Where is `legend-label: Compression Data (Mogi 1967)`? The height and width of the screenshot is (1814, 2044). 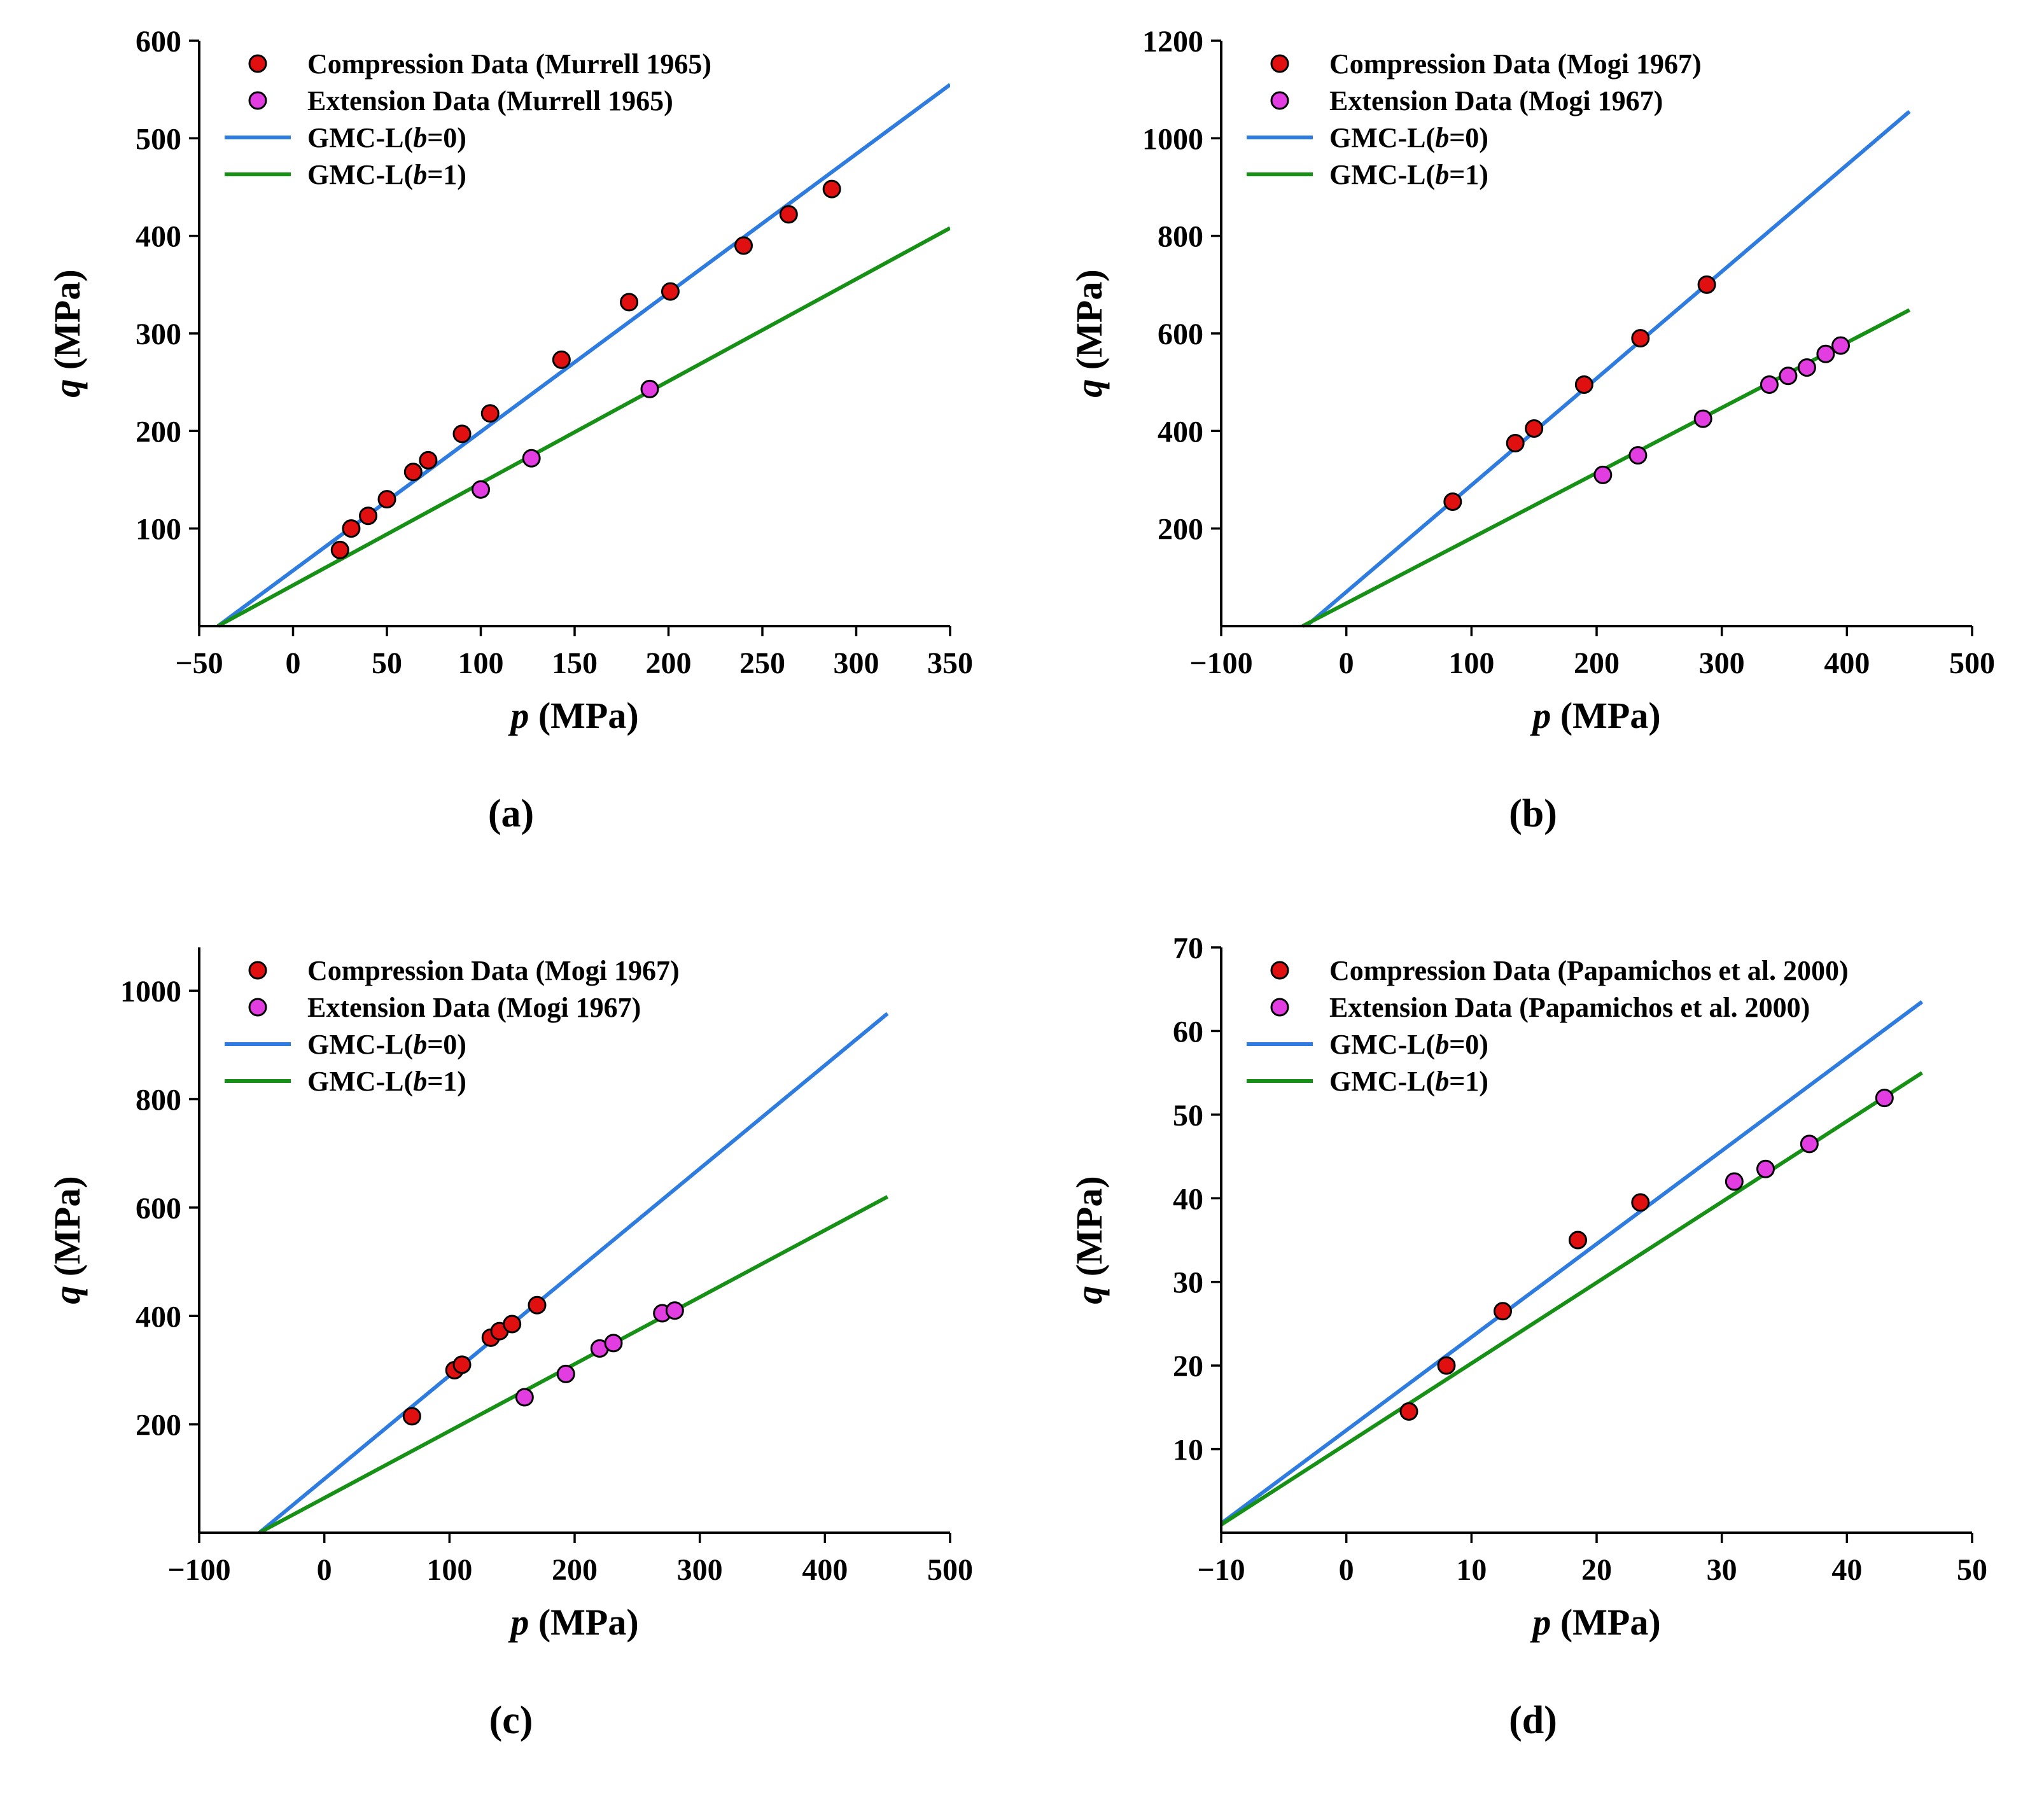 legend-label: Compression Data (Mogi 1967) is located at coordinates (493, 970).